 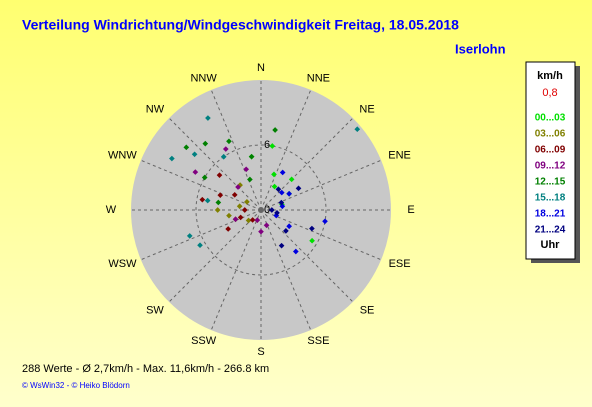 I want to click on grid-ring, so click(x=261, y=210).